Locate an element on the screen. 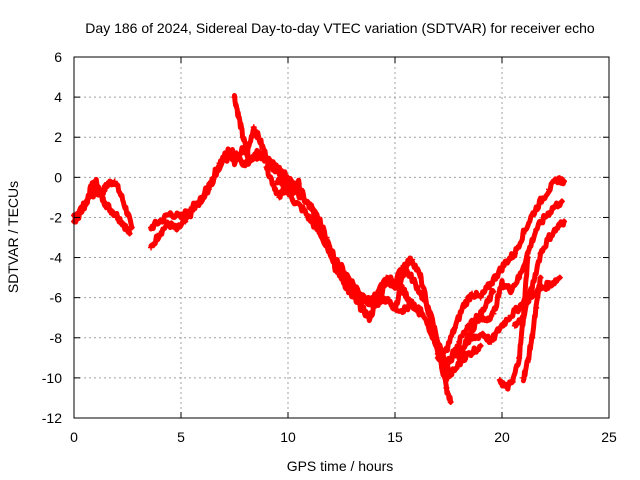 The image size is (640, 480). x-tick-label: 25 is located at coordinates (609, 437).